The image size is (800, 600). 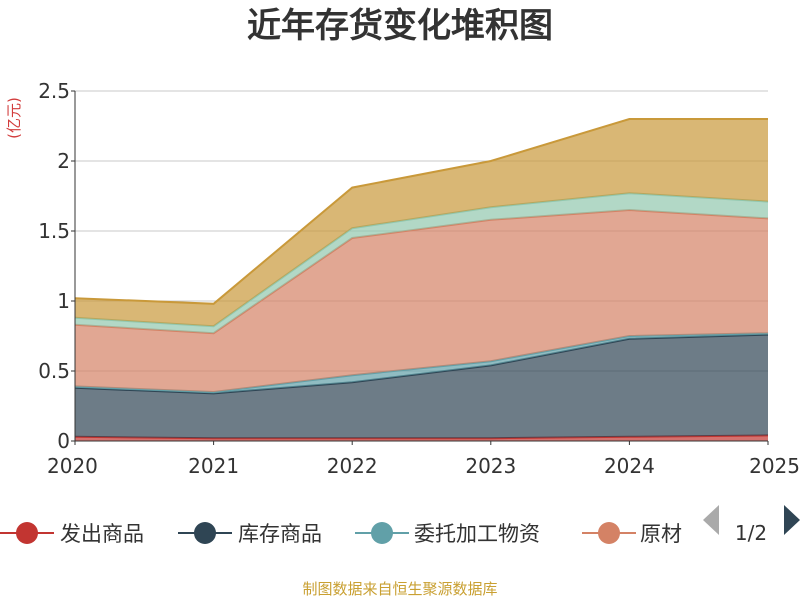 I want to click on y-axis-ticks: 0 0.5 1 1.5 2 2.5, so click(x=54, y=266).